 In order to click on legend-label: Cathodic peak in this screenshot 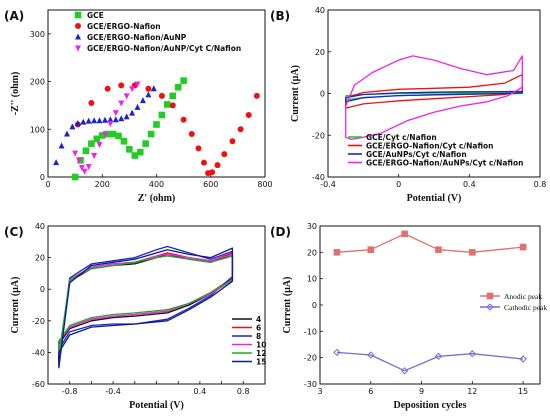, I will do `click(525, 307)`.